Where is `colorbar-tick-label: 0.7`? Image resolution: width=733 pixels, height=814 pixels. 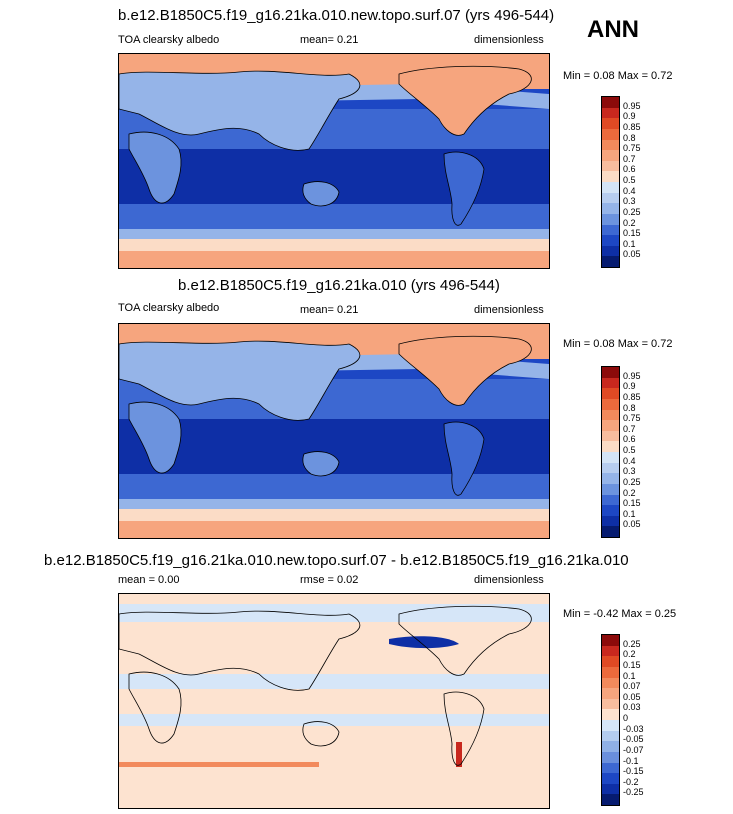 colorbar-tick-label: 0.7 is located at coordinates (629, 428).